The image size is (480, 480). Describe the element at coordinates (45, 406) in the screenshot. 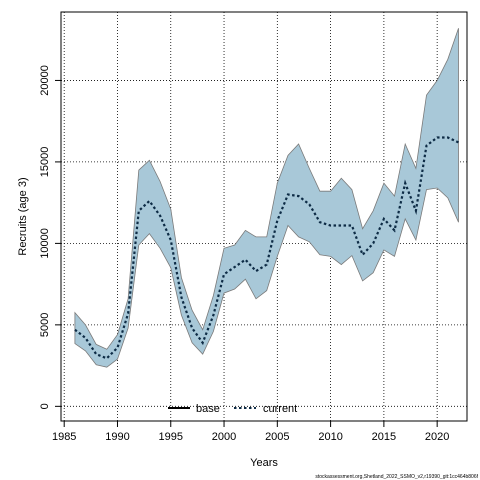

I see `y-tick-label-0: 0` at that location.